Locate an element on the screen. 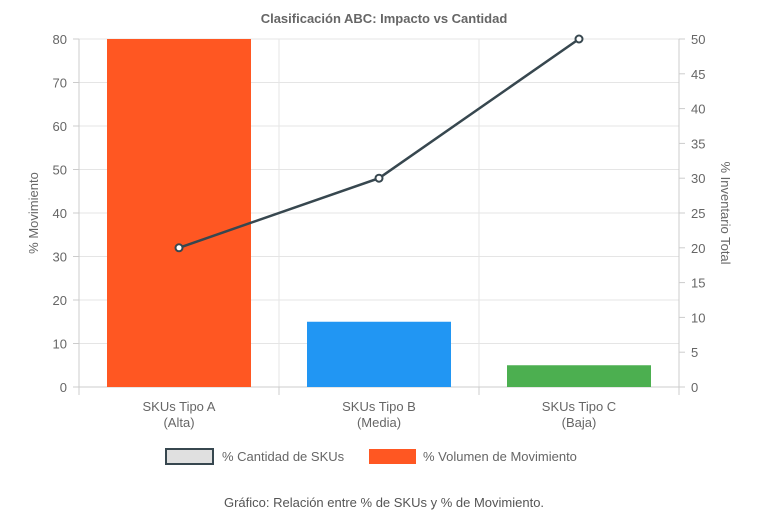  y-left-tick-label: 40 is located at coordinates (60, 213).